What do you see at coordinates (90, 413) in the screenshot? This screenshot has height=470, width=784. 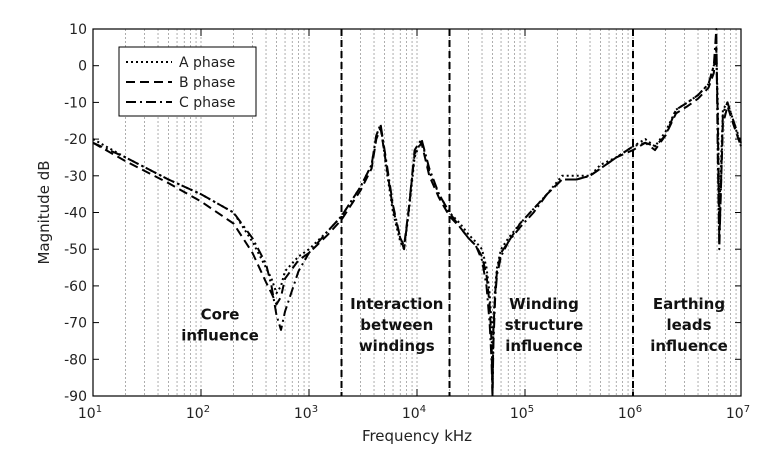 I see `x-tick-label: 10¹` at bounding box center [90, 413].